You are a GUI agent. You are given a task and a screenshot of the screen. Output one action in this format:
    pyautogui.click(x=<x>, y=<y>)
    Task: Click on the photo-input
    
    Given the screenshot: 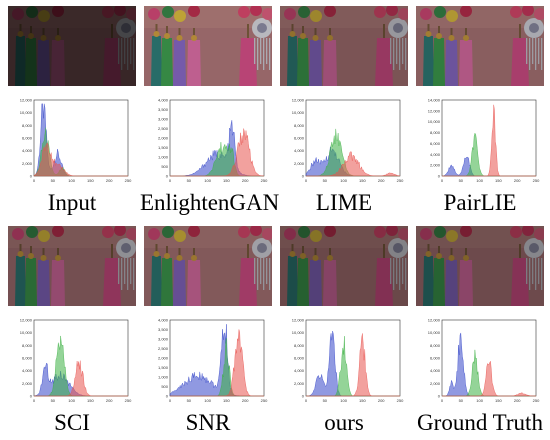 What is the action you would take?
    pyautogui.click(x=72, y=46)
    